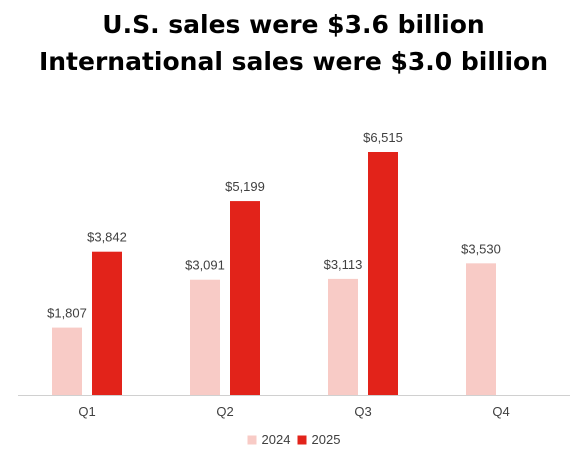 This screenshot has height=467, width=587. I want to click on bar-2024-q4, so click(481, 329).